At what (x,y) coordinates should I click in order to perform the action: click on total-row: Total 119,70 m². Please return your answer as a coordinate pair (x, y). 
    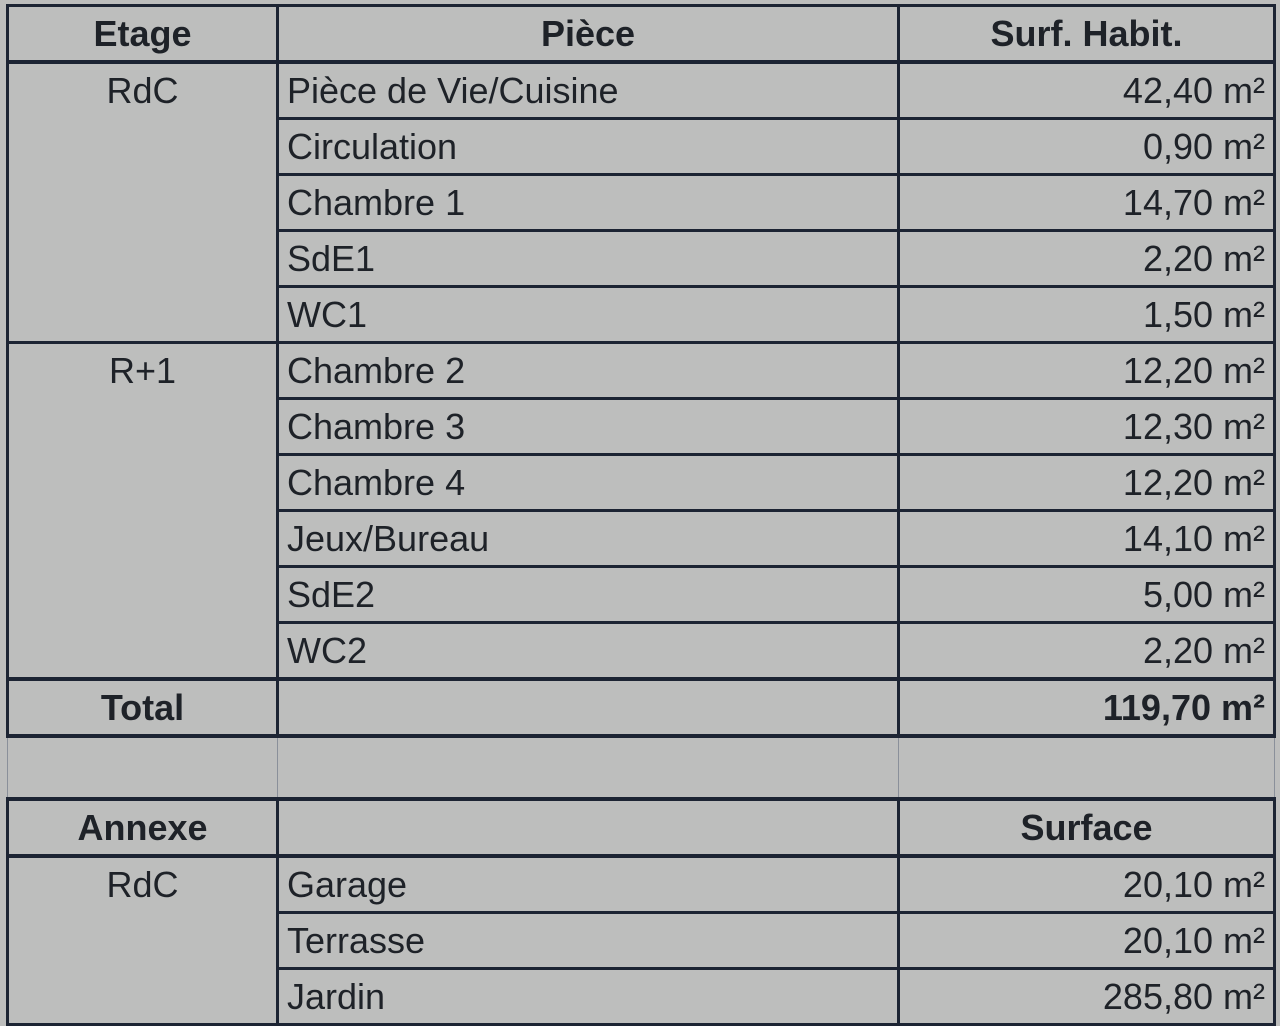
    Looking at the image, I should click on (641, 707).